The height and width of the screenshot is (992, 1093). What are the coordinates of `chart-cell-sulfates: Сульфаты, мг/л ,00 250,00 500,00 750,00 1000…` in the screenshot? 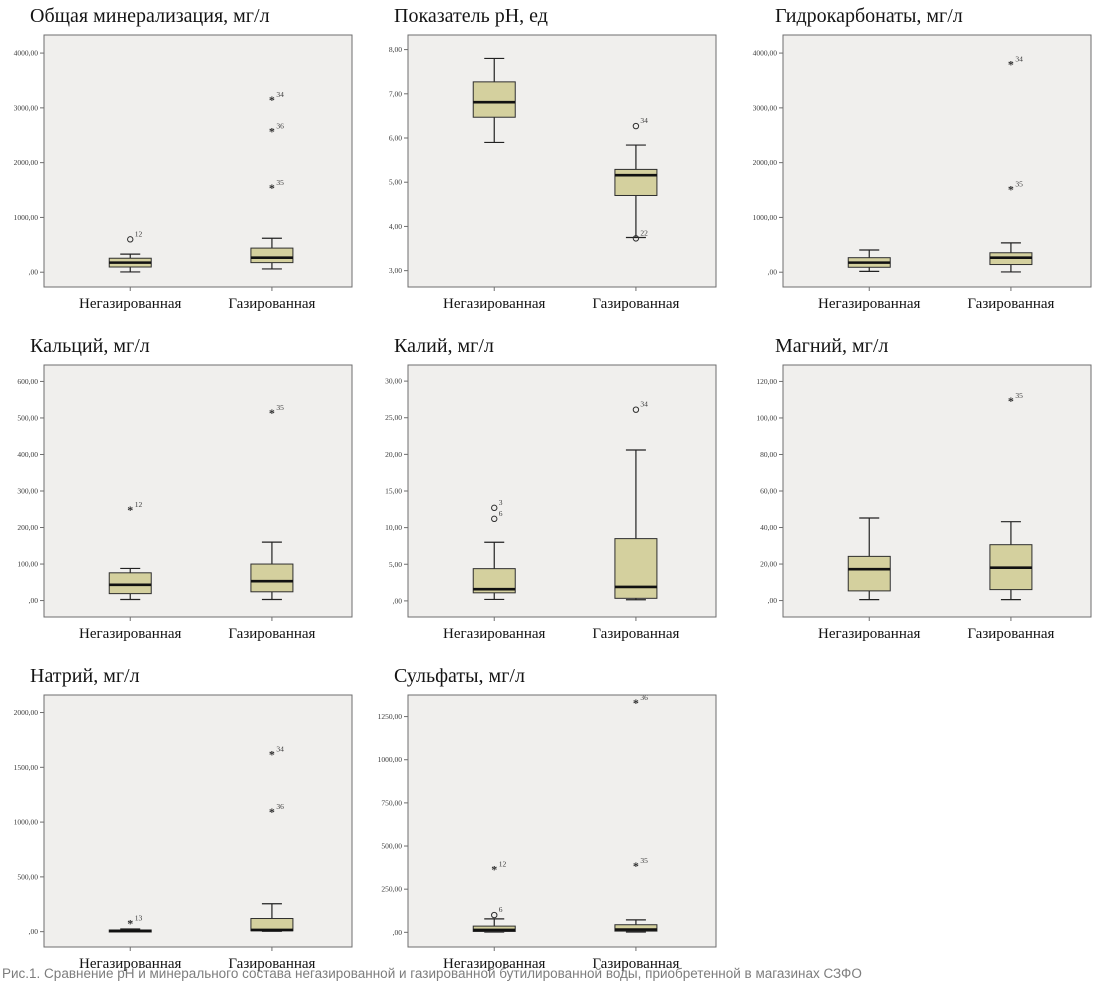 It's located at (546, 825).